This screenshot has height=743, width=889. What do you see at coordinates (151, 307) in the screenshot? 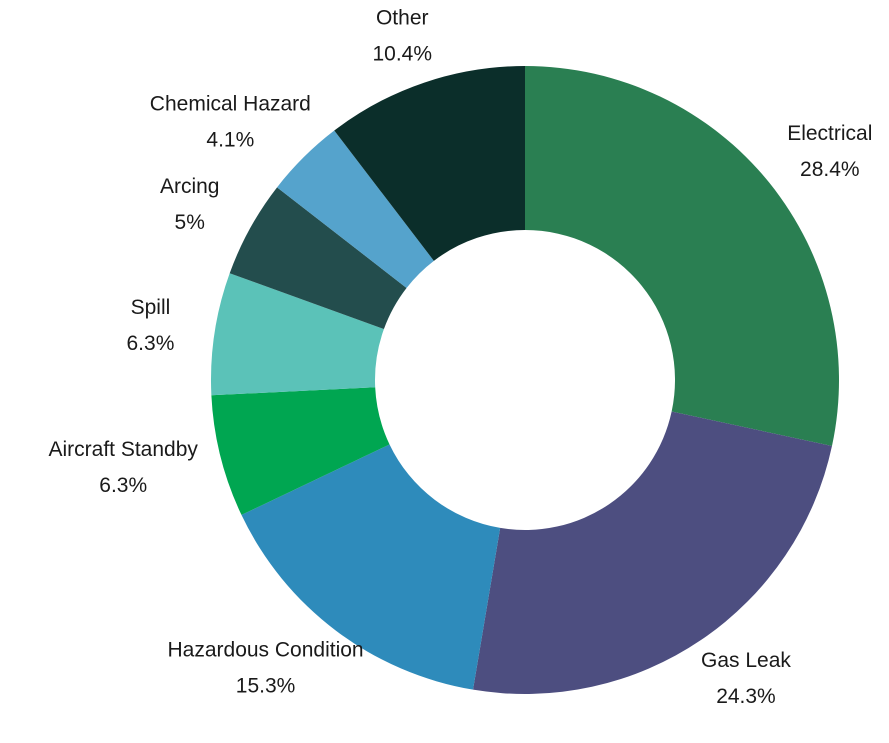
I see `slice-label: Spill` at bounding box center [151, 307].